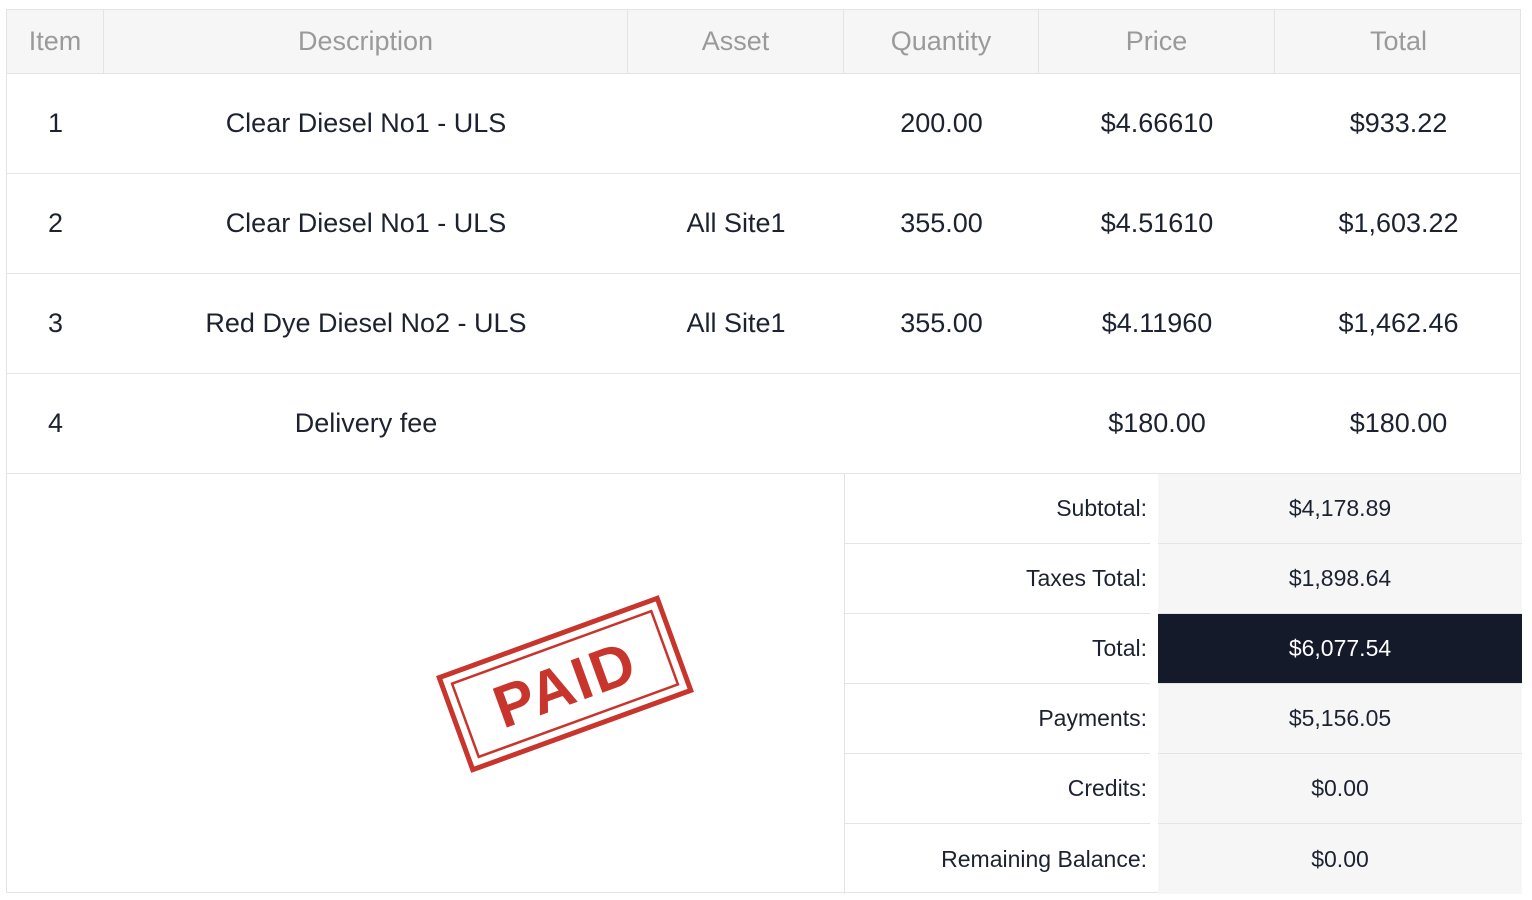 The image size is (1532, 900). I want to click on summary-row-subtotal: Subtotal: $4,178.89, so click(1183, 509).